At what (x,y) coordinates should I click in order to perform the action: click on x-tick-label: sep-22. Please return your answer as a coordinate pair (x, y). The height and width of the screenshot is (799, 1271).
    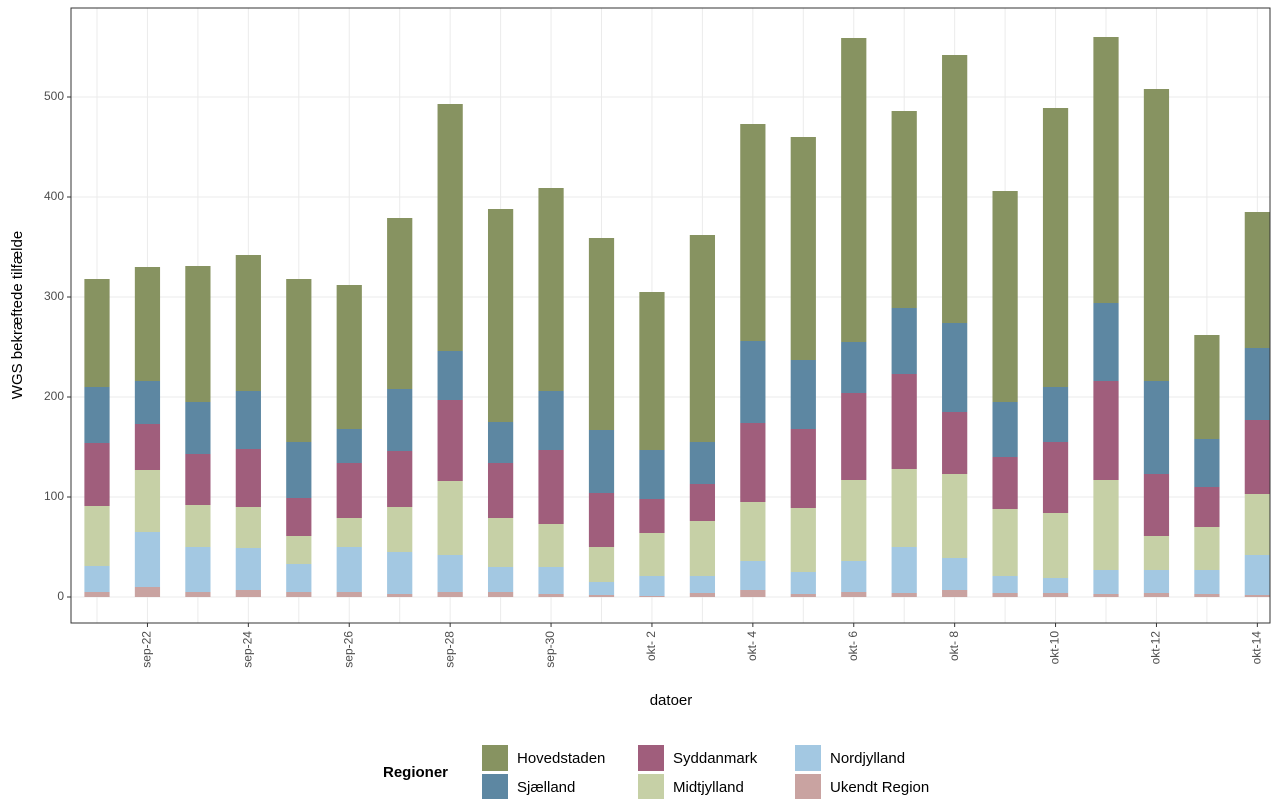
    Looking at the image, I should click on (147, 649).